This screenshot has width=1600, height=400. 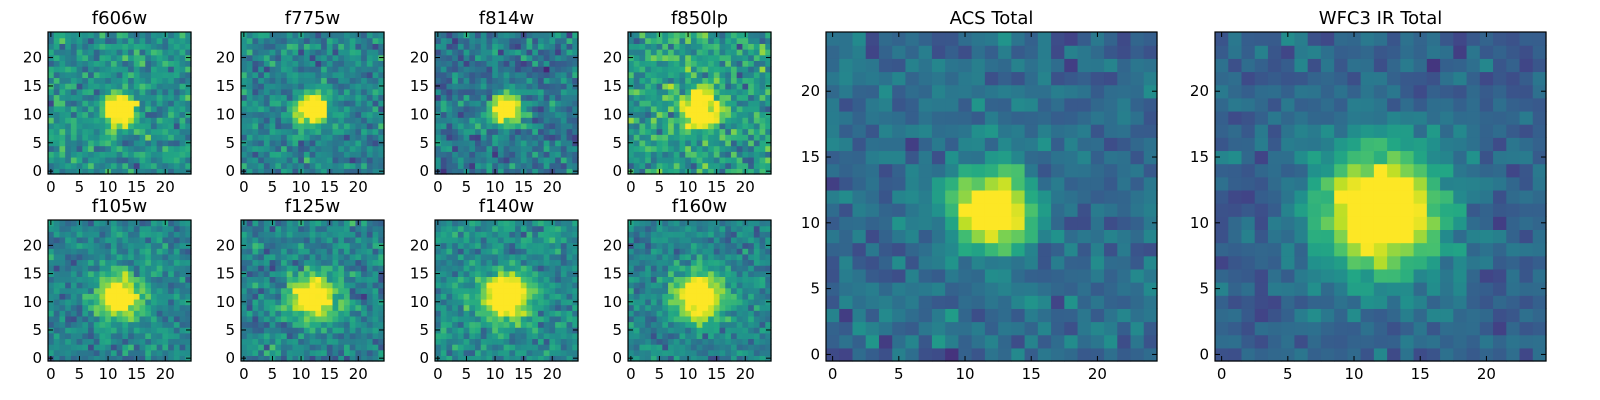 What do you see at coordinates (495, 374) in the screenshot?
I see `x-tick-label: 10` at bounding box center [495, 374].